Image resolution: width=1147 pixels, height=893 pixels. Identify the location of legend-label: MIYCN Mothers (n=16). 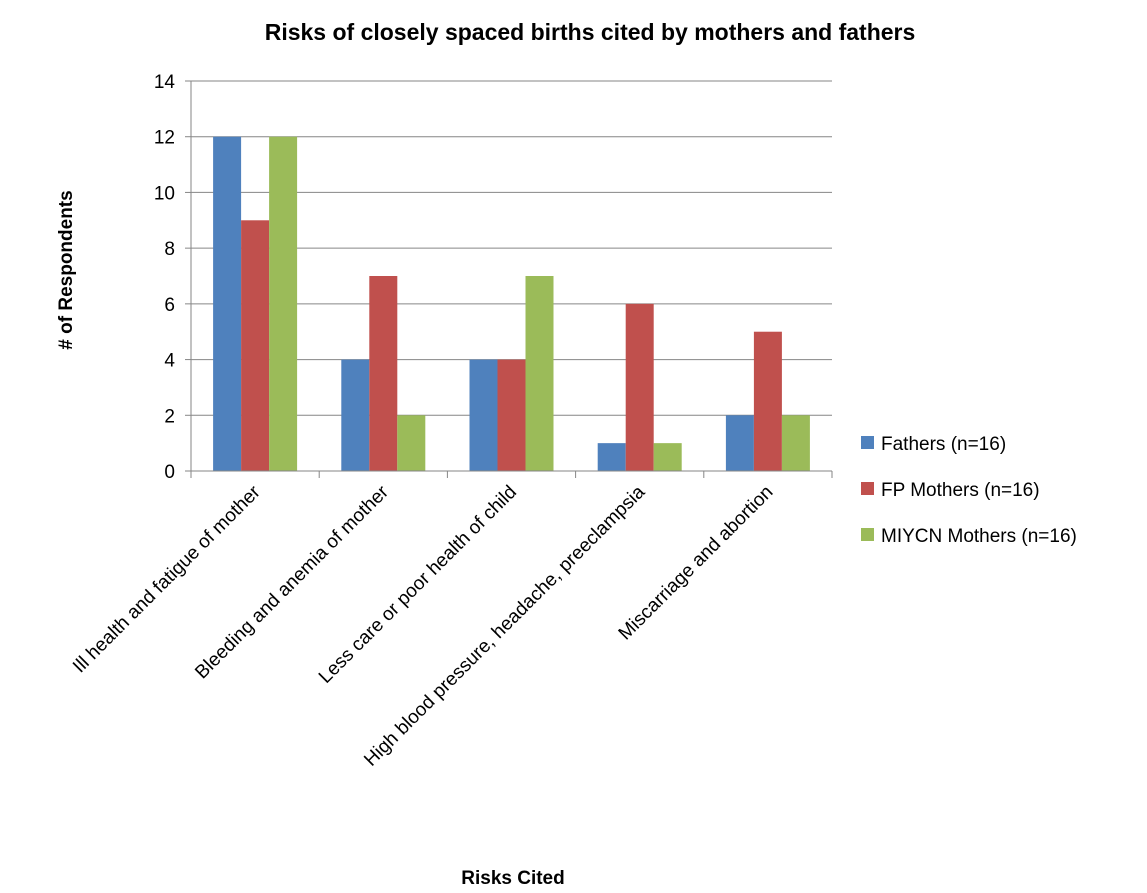
(979, 536).